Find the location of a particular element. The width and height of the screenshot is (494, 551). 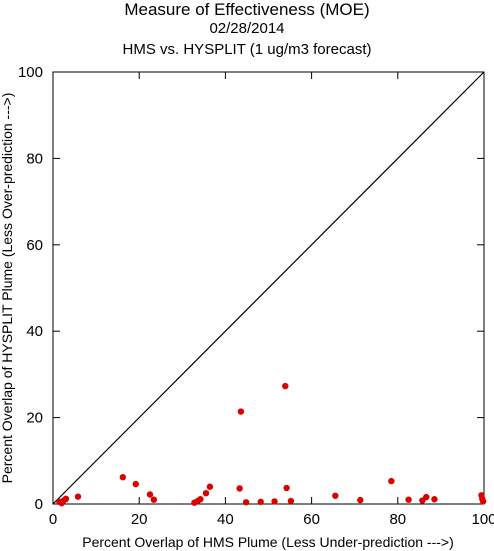

x-tick-label: 60 is located at coordinates (311, 519).